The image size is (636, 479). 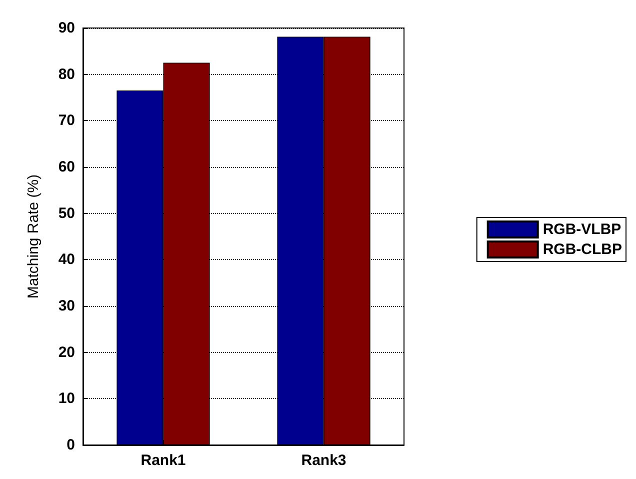 I want to click on y-axis-title: Matching Rate (%), so click(x=33, y=236).